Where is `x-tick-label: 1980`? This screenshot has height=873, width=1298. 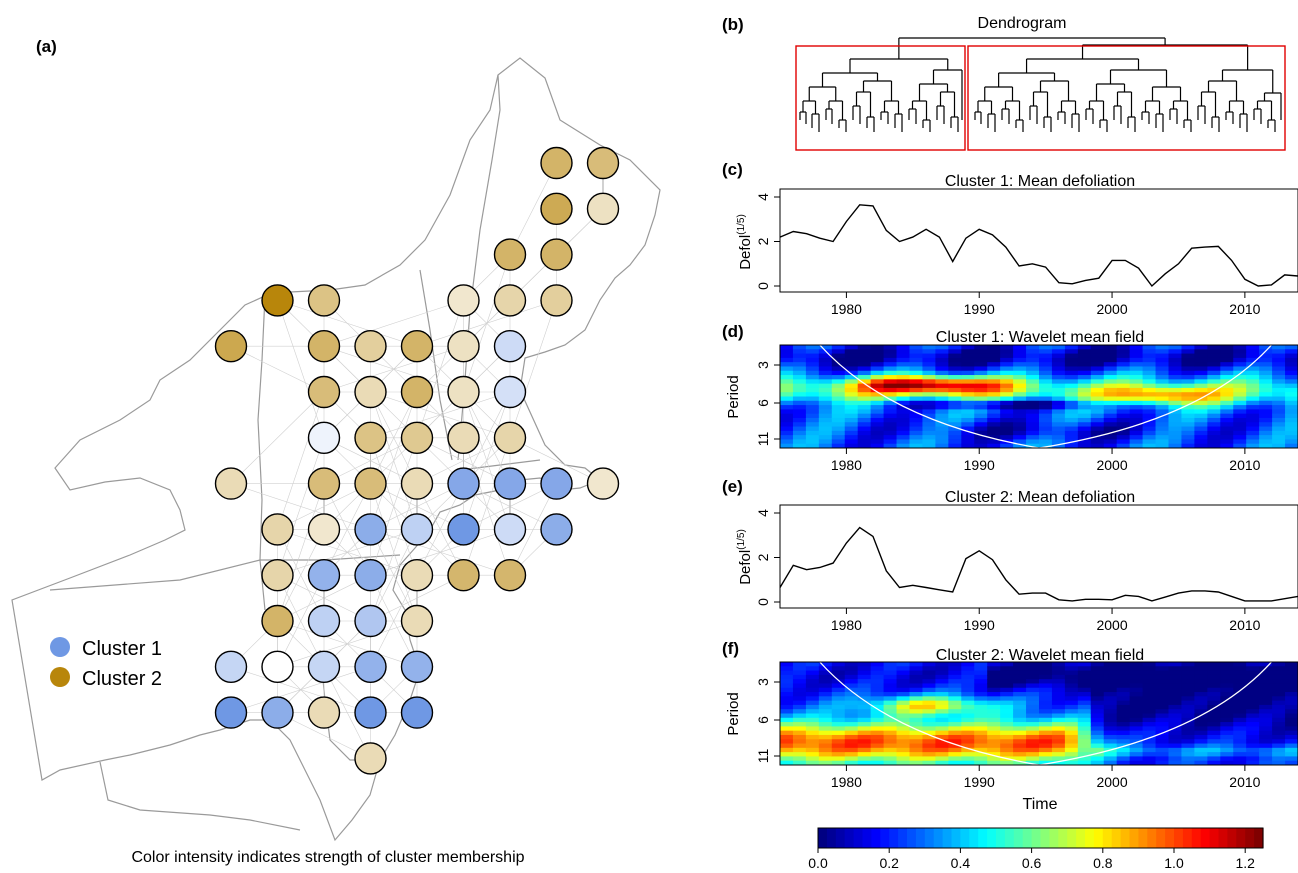 x-tick-label: 1980 is located at coordinates (846, 309).